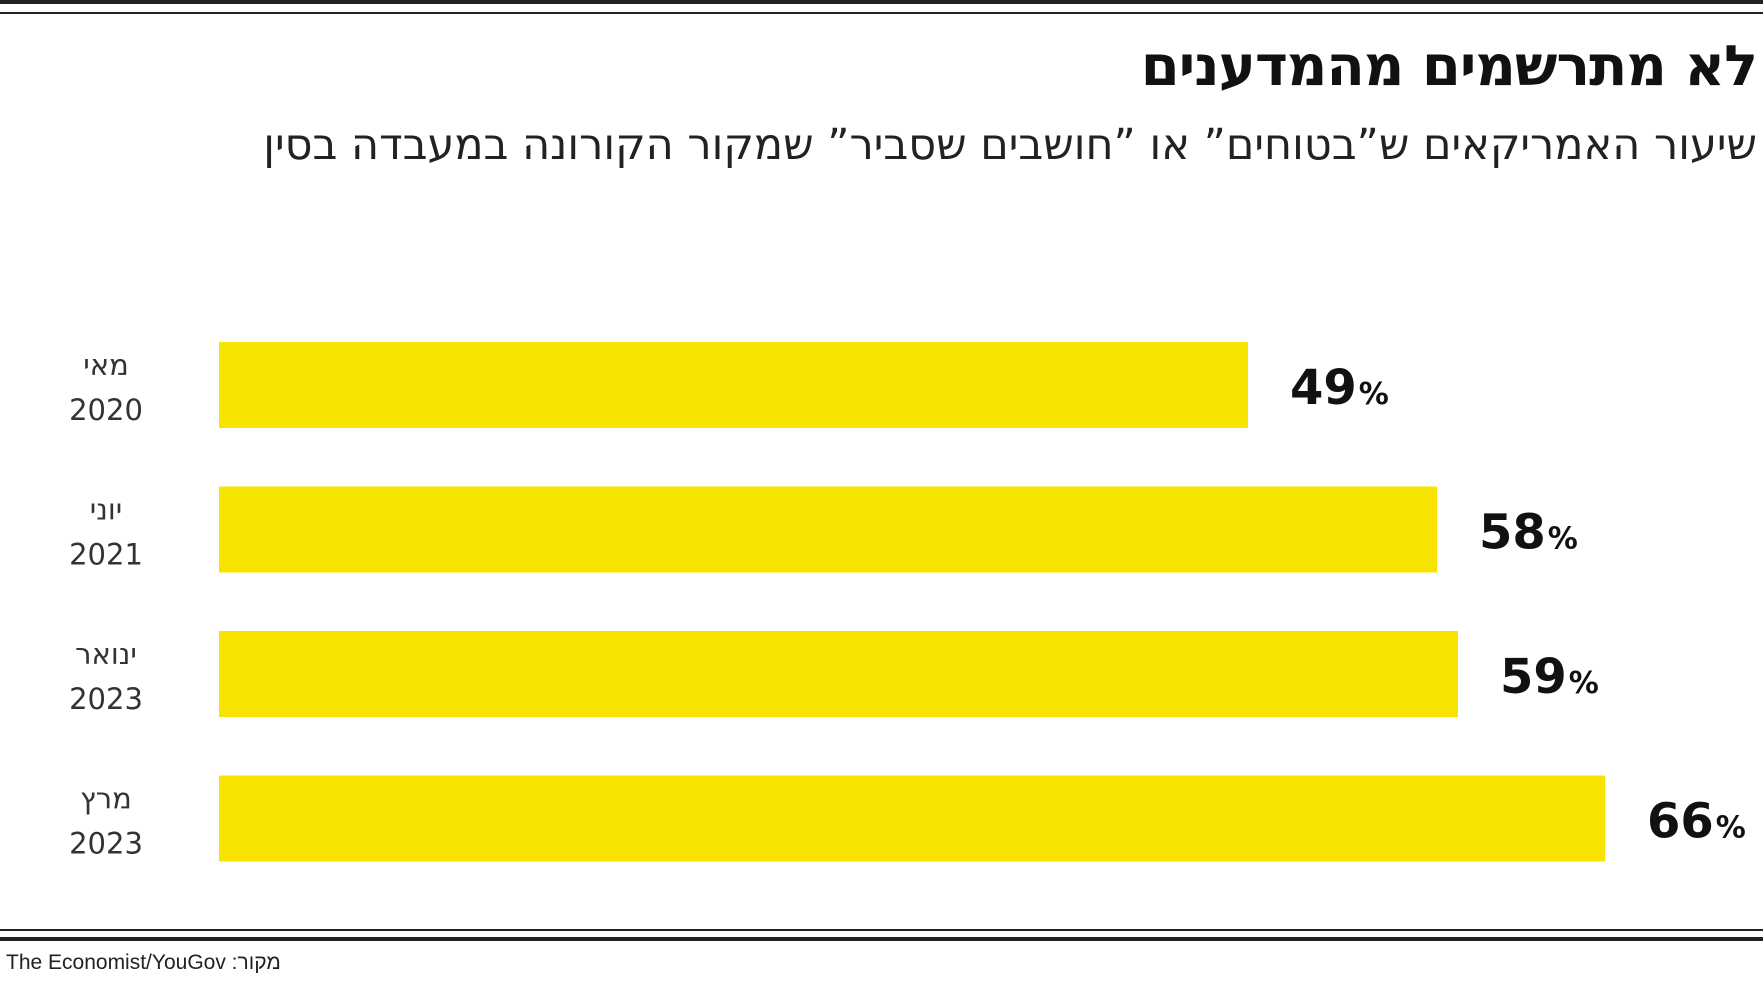 This screenshot has width=1763, height=1000. What do you see at coordinates (881, 930) in the screenshot?
I see `bottom-rule-thin` at bounding box center [881, 930].